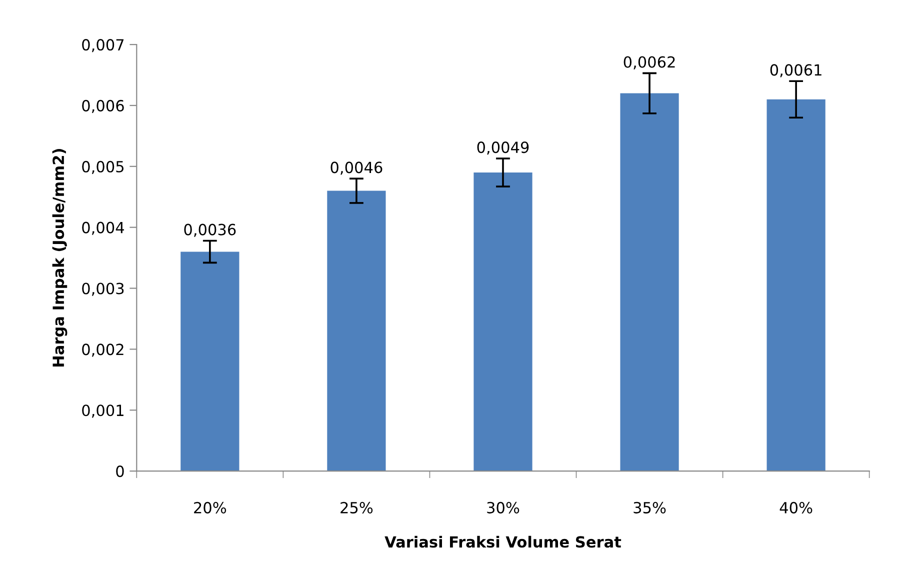  I want to click on y-tick-label: 0,005, so click(103, 167).